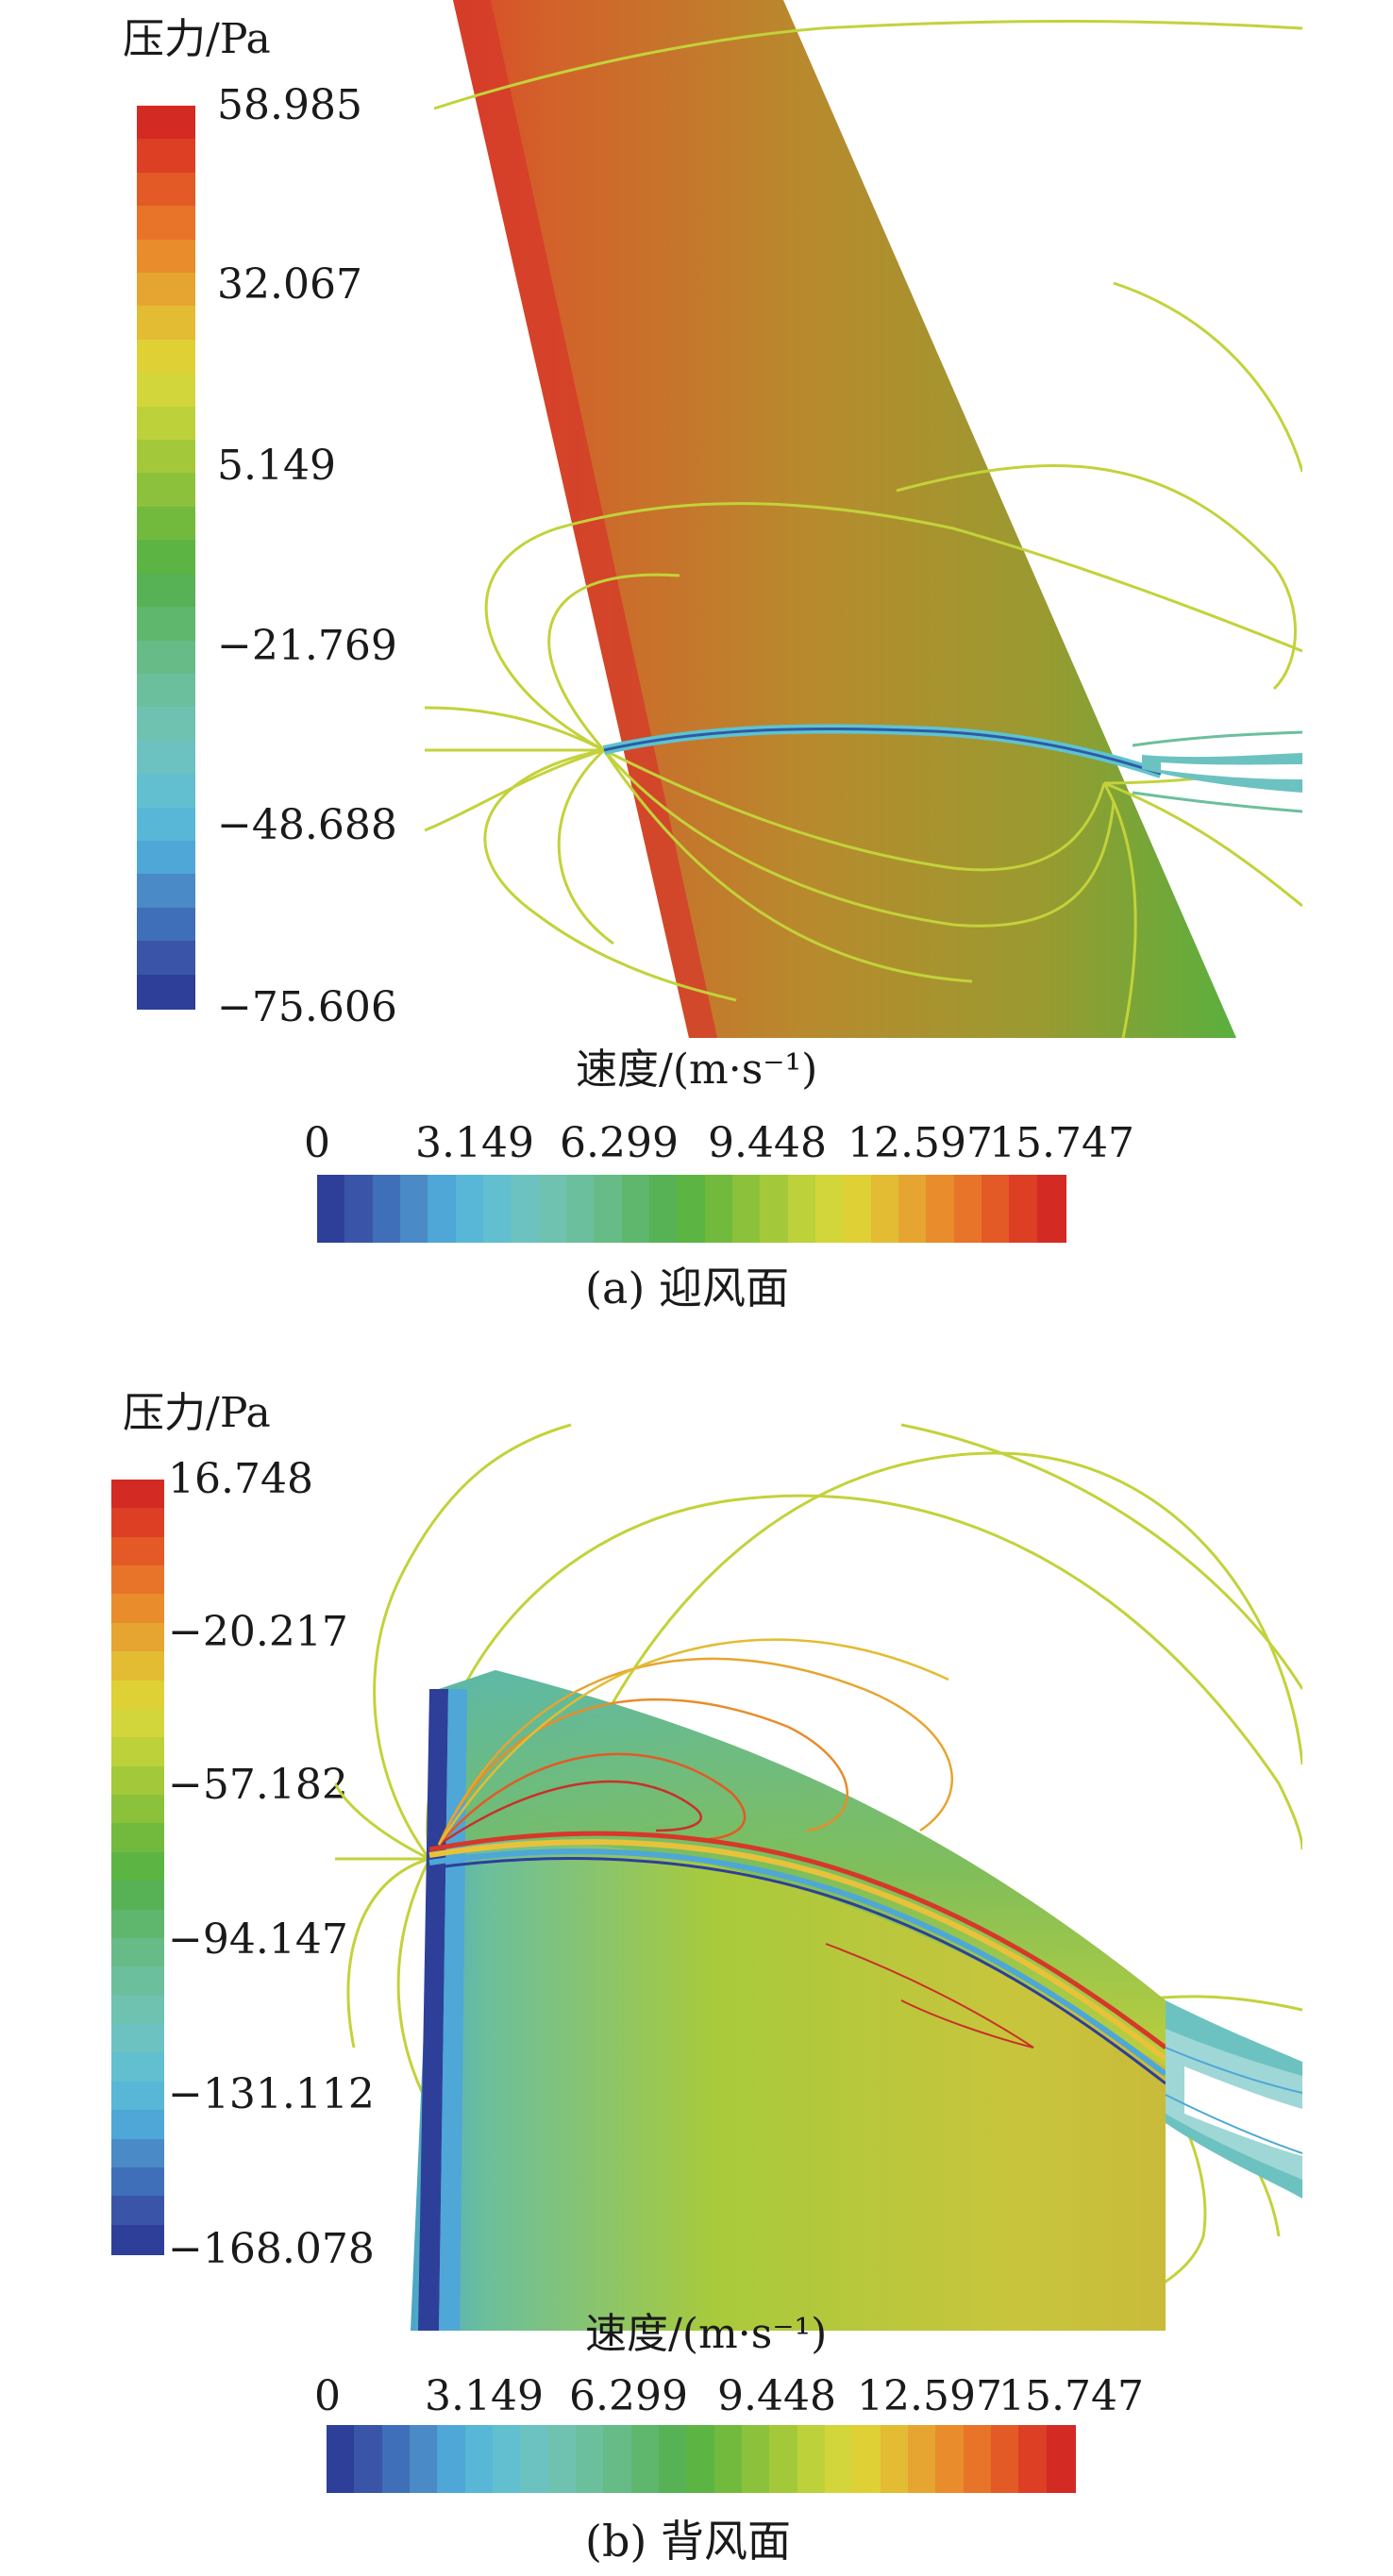  Describe the element at coordinates (258, 1632) in the screenshot. I see `pressure-tick: −20.217` at that location.